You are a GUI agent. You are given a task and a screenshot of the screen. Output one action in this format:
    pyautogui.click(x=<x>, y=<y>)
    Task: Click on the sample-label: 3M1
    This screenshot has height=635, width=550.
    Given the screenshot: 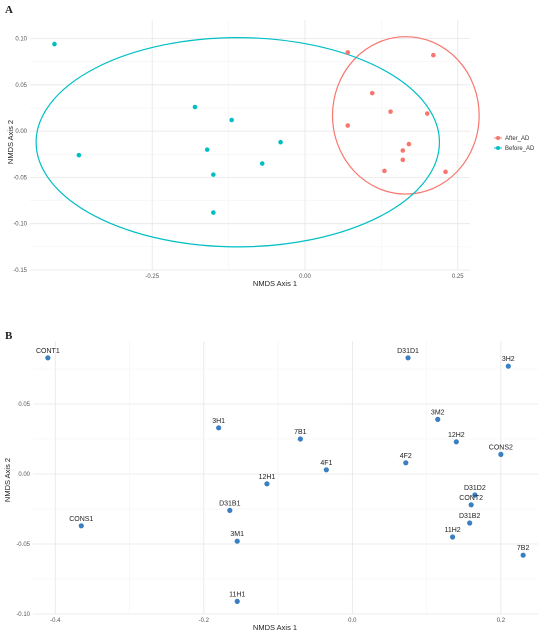 What is the action you would take?
    pyautogui.click(x=237, y=534)
    